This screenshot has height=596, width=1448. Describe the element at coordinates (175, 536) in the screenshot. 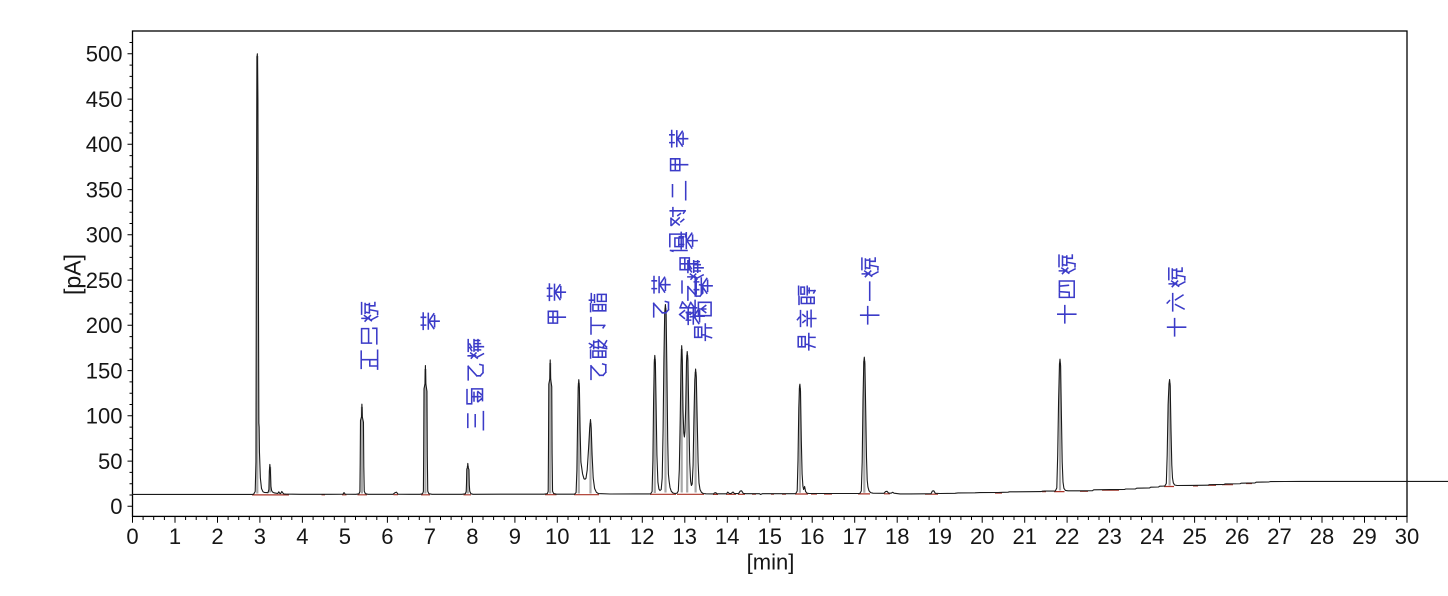

I see `svg-text: 1` at that location.